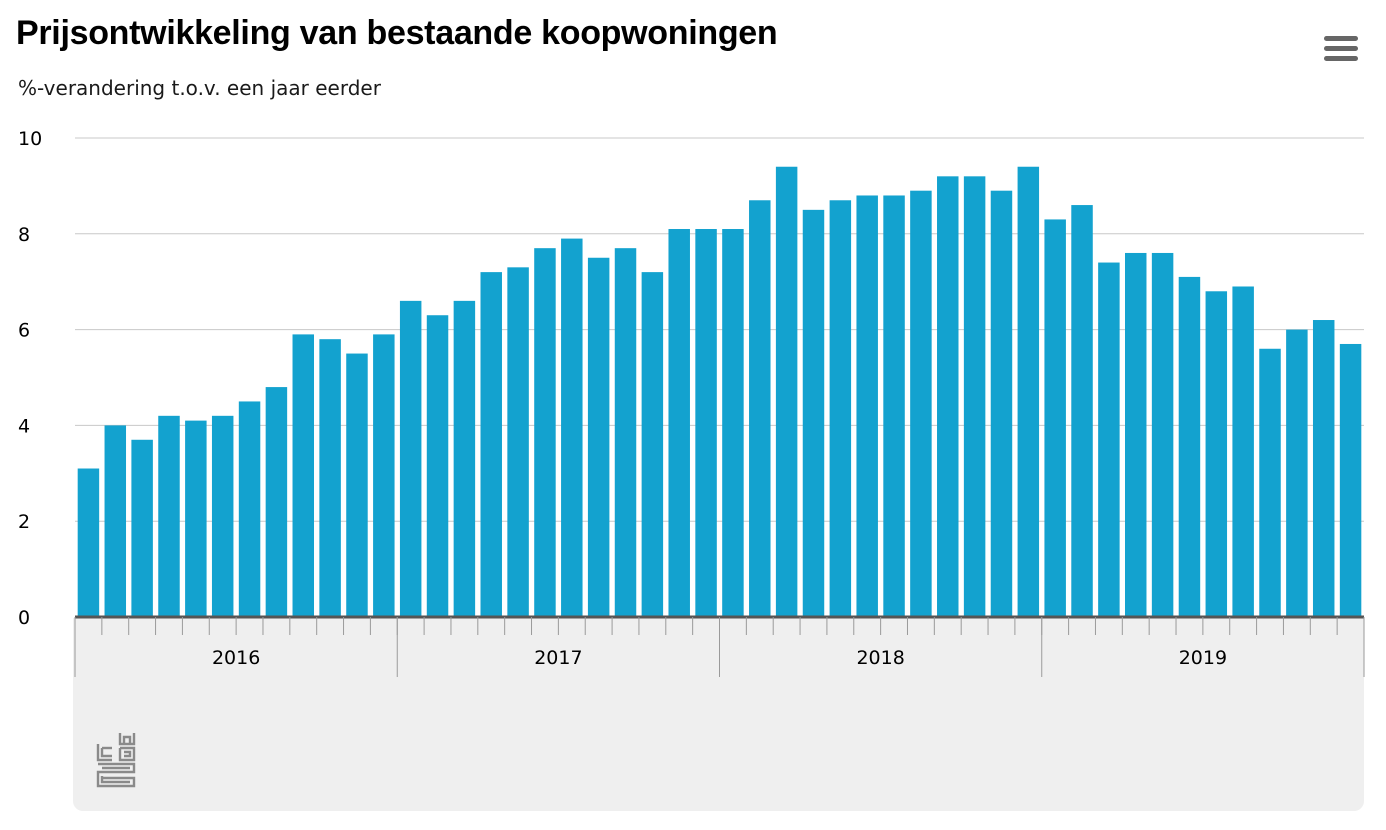  What do you see at coordinates (880, 658) in the screenshot?
I see `x-year-label: 2018` at bounding box center [880, 658].